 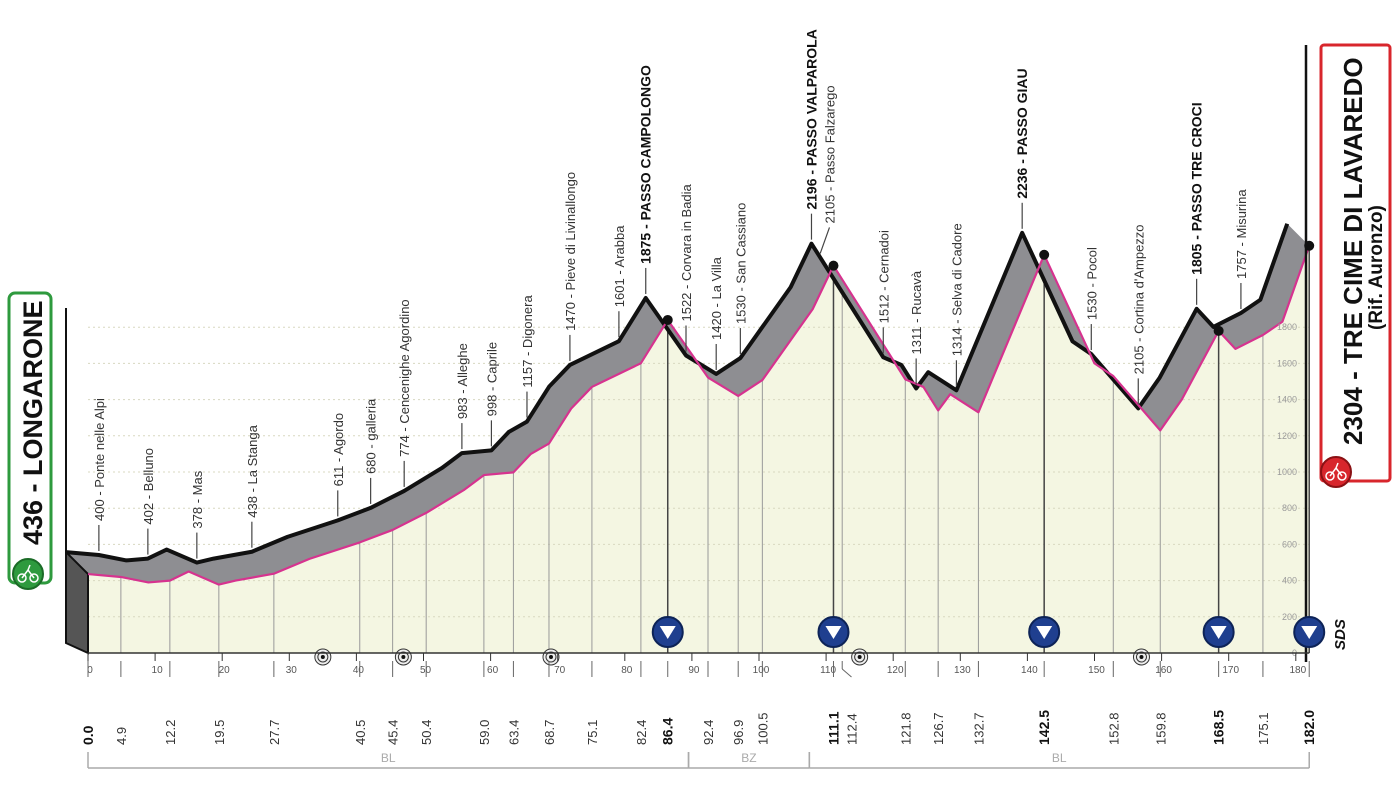 I want to click on waypoint-km-label: 4.9, so click(x=121, y=736).